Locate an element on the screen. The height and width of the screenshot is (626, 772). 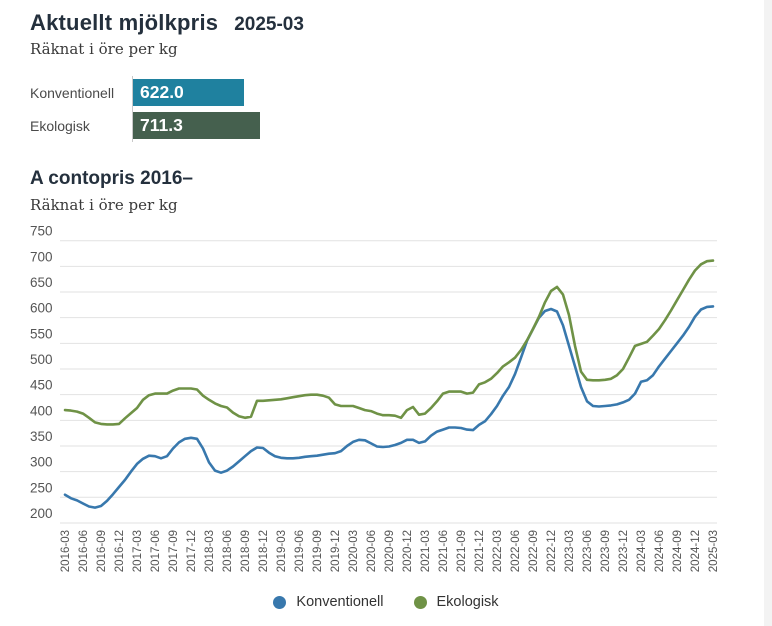
bar-track: 711.3 is located at coordinates (452, 125).